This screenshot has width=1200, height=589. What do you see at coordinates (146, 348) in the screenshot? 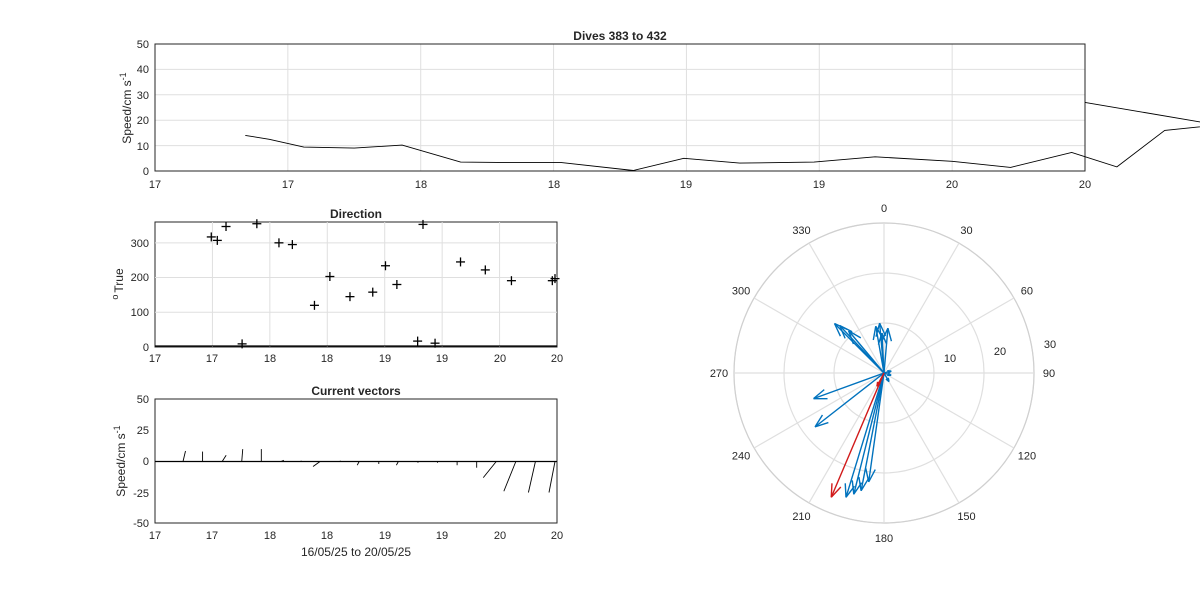
I see `direction-ytick: 0` at bounding box center [146, 348].